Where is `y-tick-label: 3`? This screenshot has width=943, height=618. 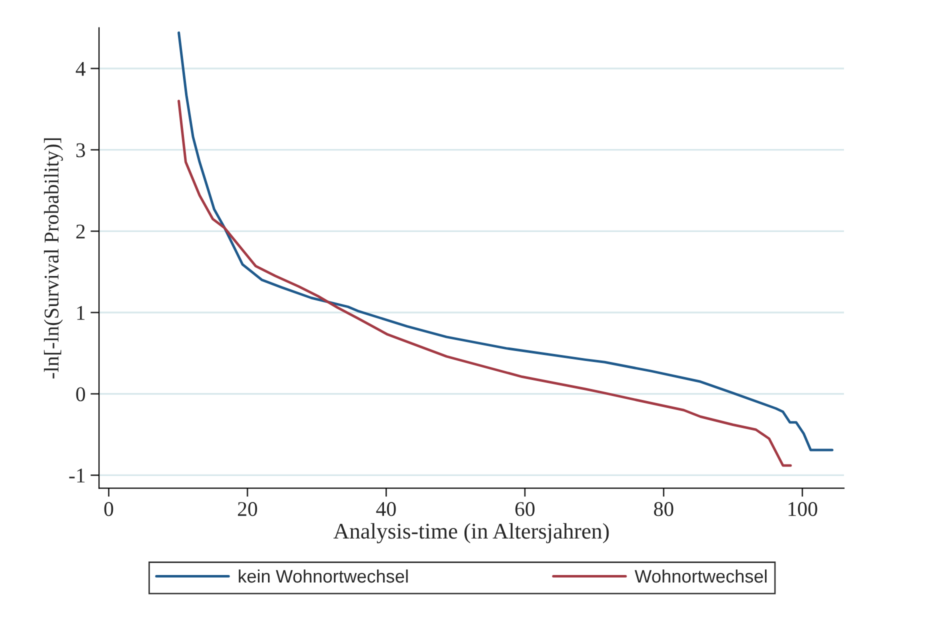
y-tick-label: 3 is located at coordinates (81, 150).